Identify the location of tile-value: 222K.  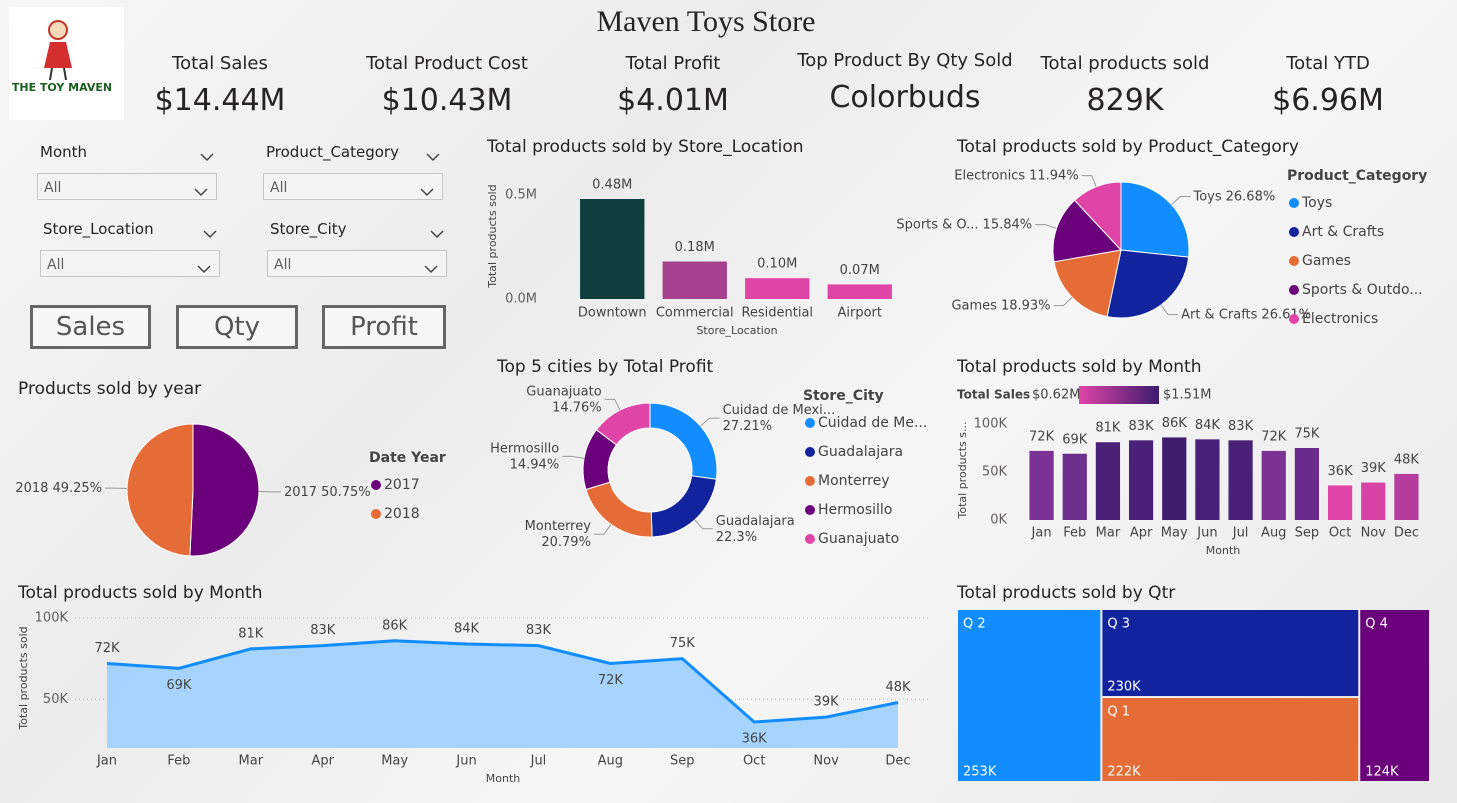
(1124, 772).